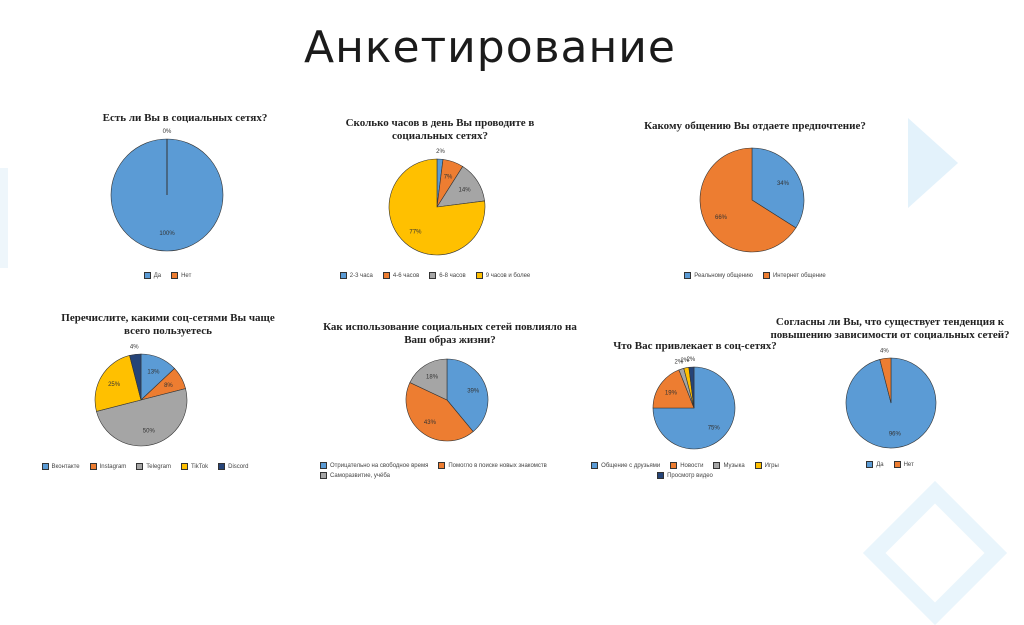 The width and height of the screenshot is (1024, 625). Describe the element at coordinates (199, 466) in the screenshot. I see `chart-4-legend-label-4: TikTok` at that location.